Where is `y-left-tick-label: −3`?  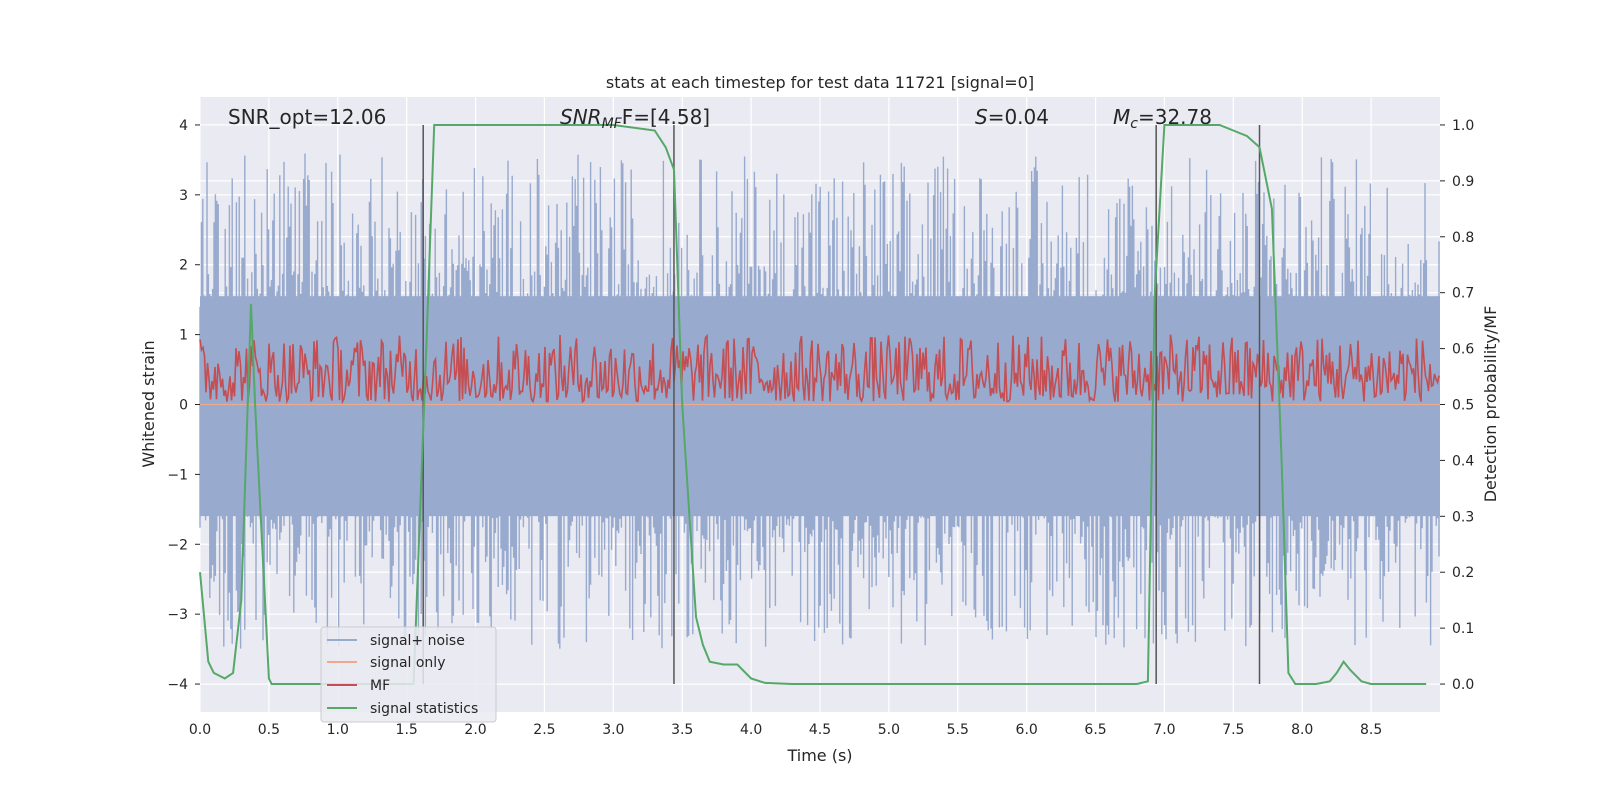
y-left-tick-label: −3 is located at coordinates (177, 615).